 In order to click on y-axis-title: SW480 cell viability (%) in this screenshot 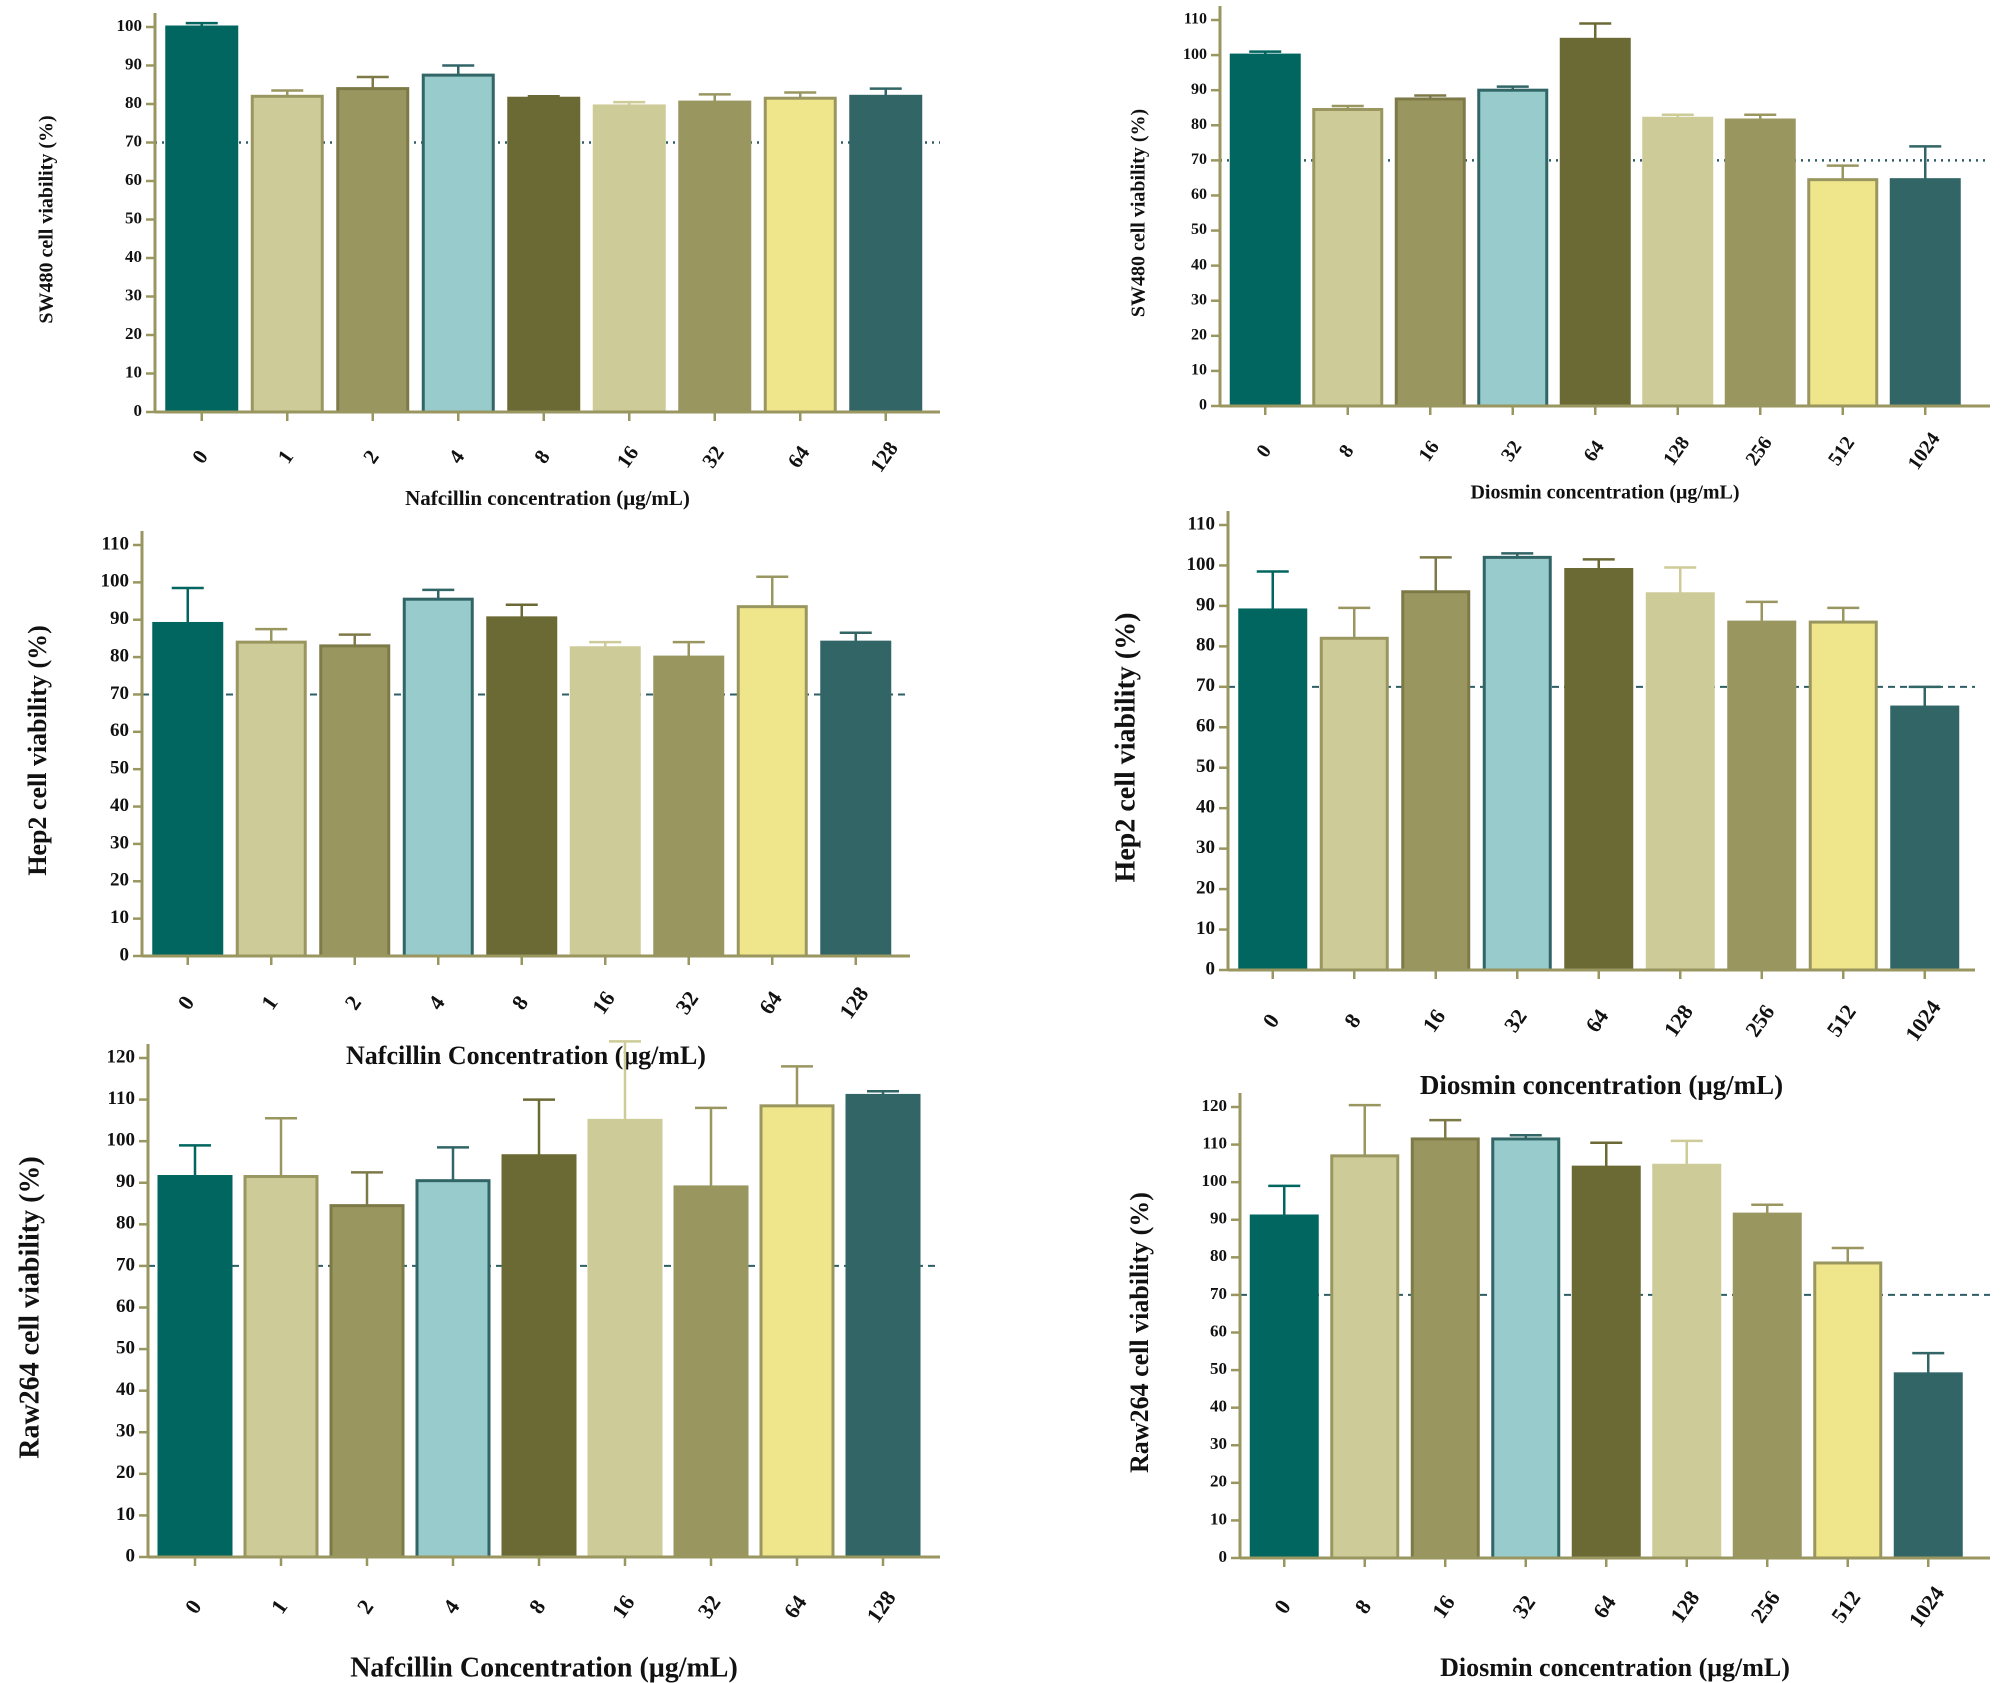, I will do `click(47, 219)`.